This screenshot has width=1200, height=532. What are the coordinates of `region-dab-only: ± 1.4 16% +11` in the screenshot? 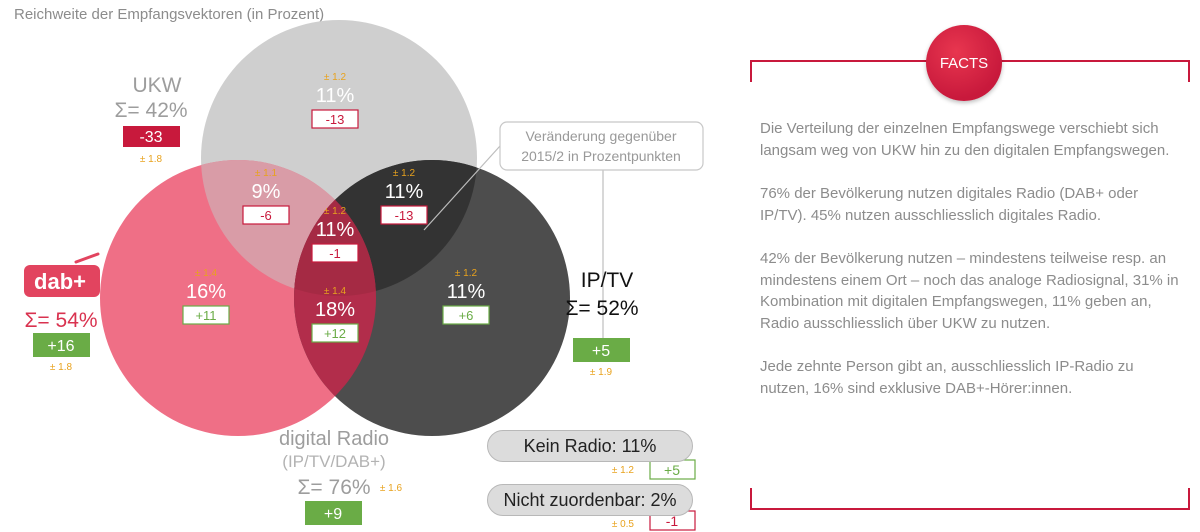 It's located at (206, 296).